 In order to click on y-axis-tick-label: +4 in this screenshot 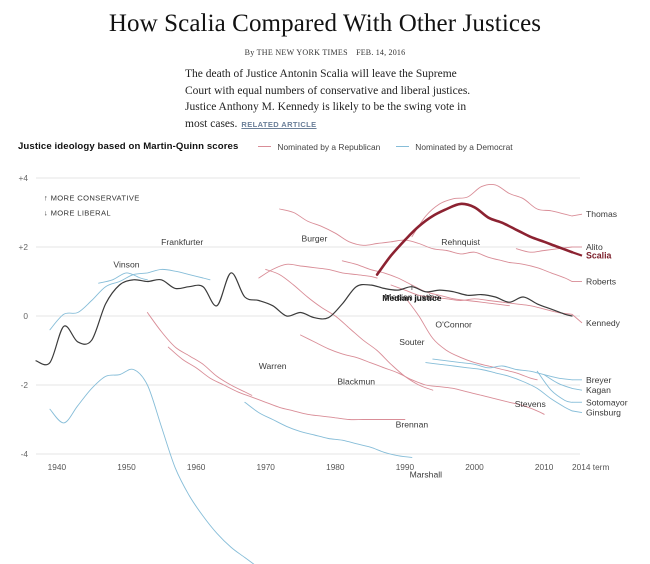, I will do `click(24, 178)`.